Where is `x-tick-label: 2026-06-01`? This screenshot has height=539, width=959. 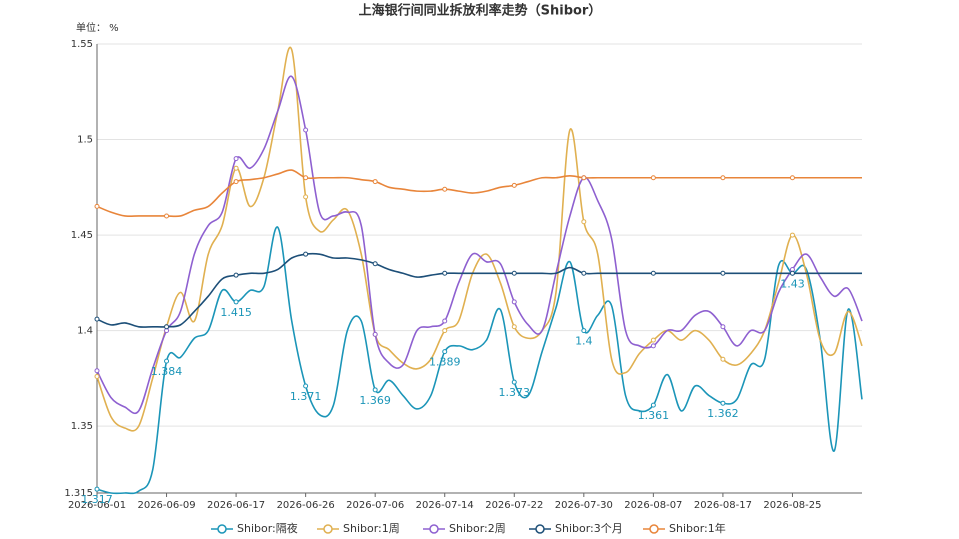
x-tick-label: 2026-06-01 is located at coordinates (97, 505).